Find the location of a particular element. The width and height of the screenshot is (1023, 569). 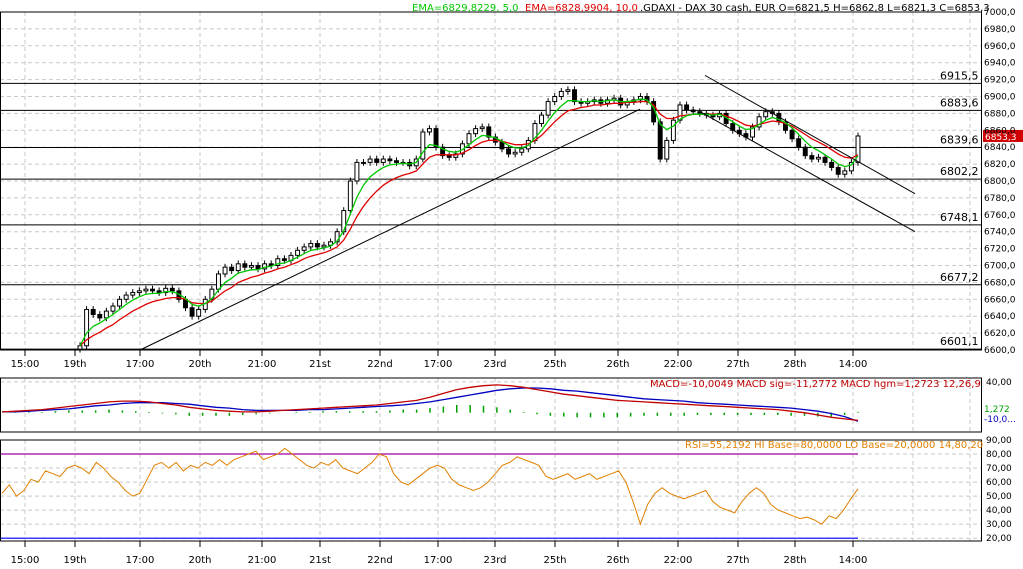

rsi-xtick-label: 15:00 is located at coordinates (25, 560).